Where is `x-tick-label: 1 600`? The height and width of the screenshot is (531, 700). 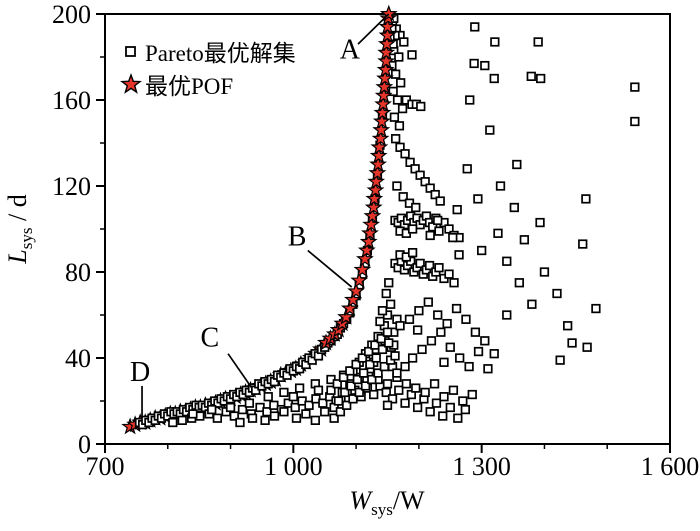 x-tick-label: 1 600 is located at coordinates (670, 466).